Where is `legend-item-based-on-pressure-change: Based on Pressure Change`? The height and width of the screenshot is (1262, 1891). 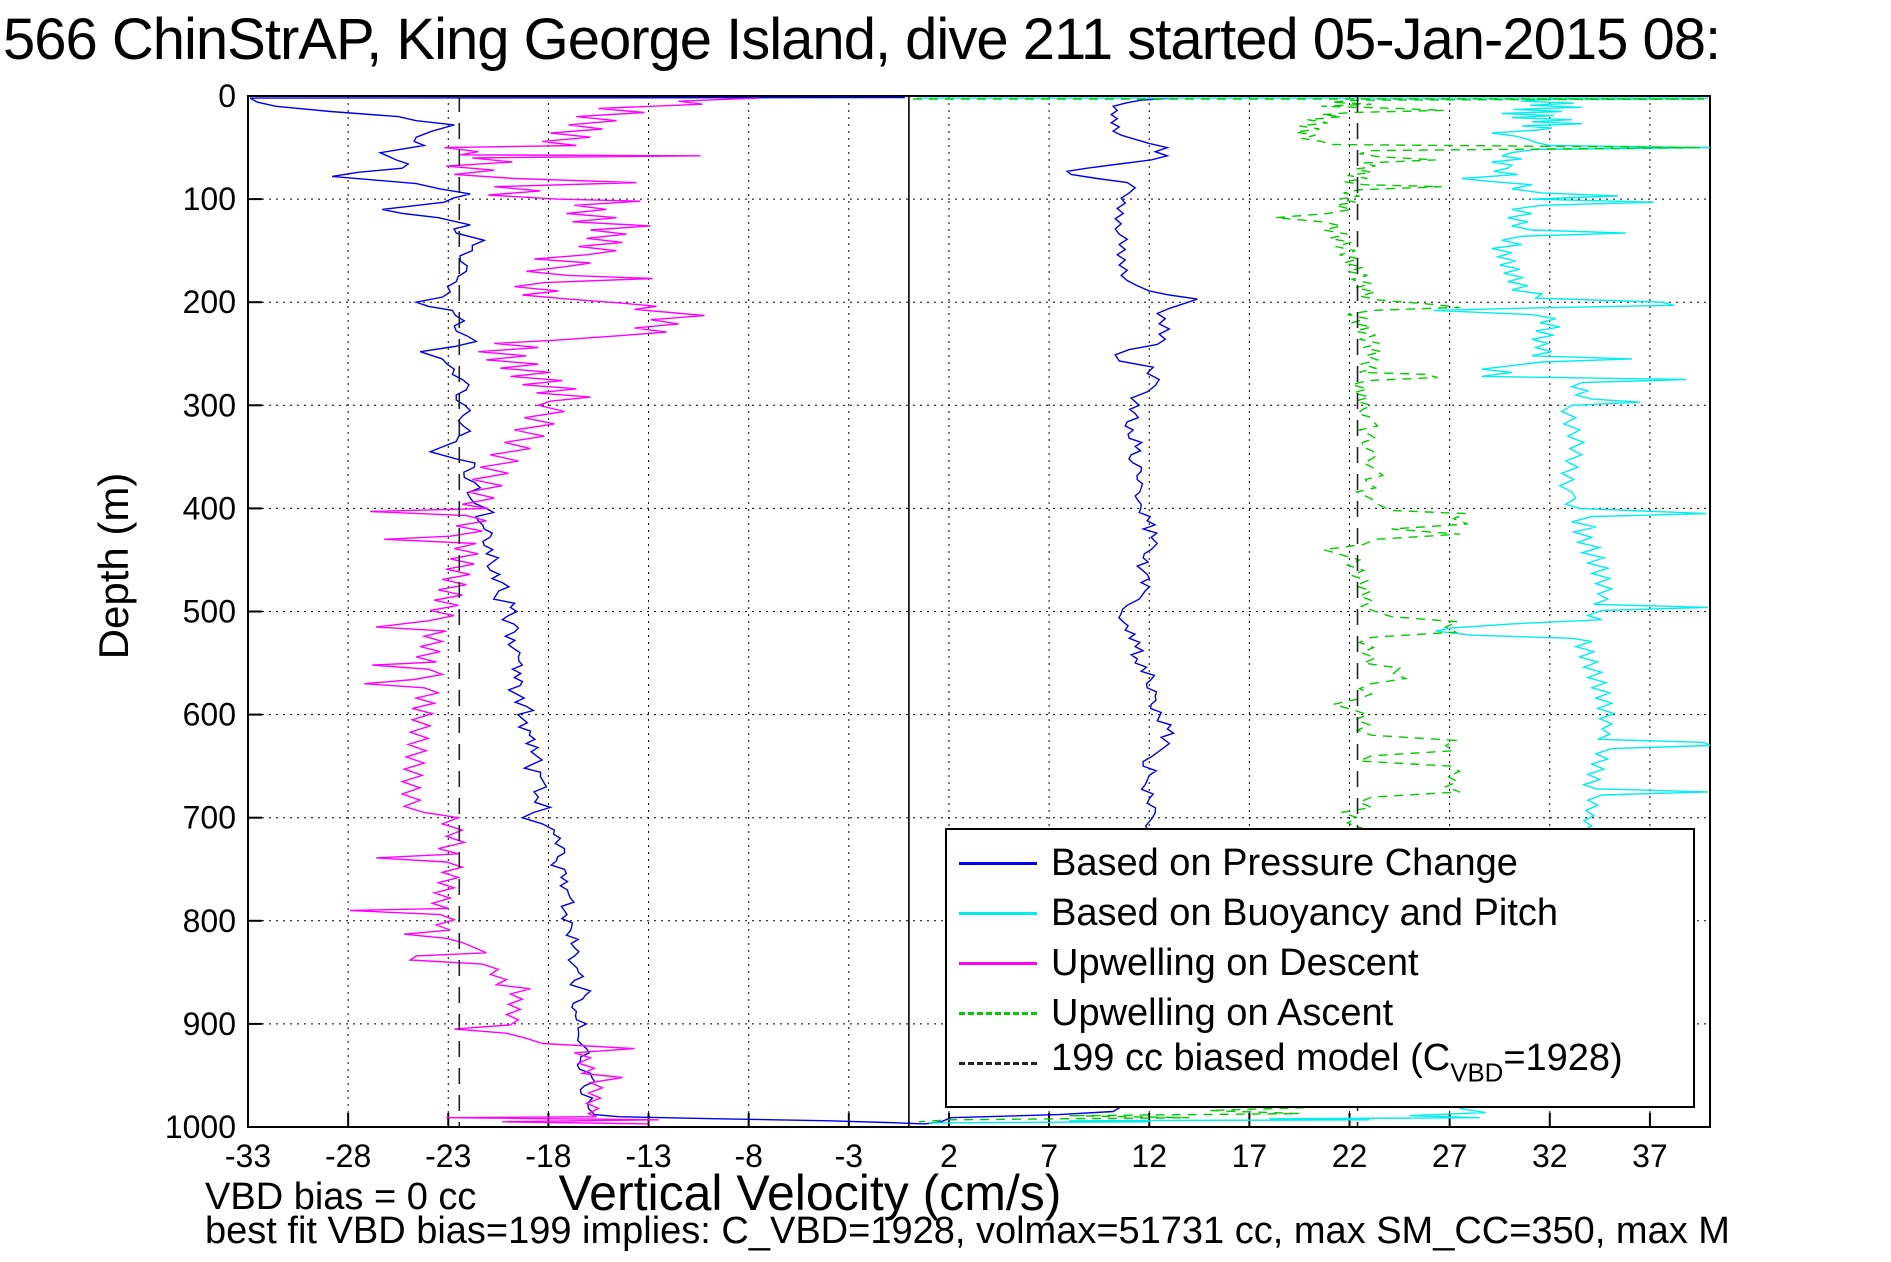
legend-item-based-on-pressure-change: Based on Pressure Change is located at coordinates (1320, 863).